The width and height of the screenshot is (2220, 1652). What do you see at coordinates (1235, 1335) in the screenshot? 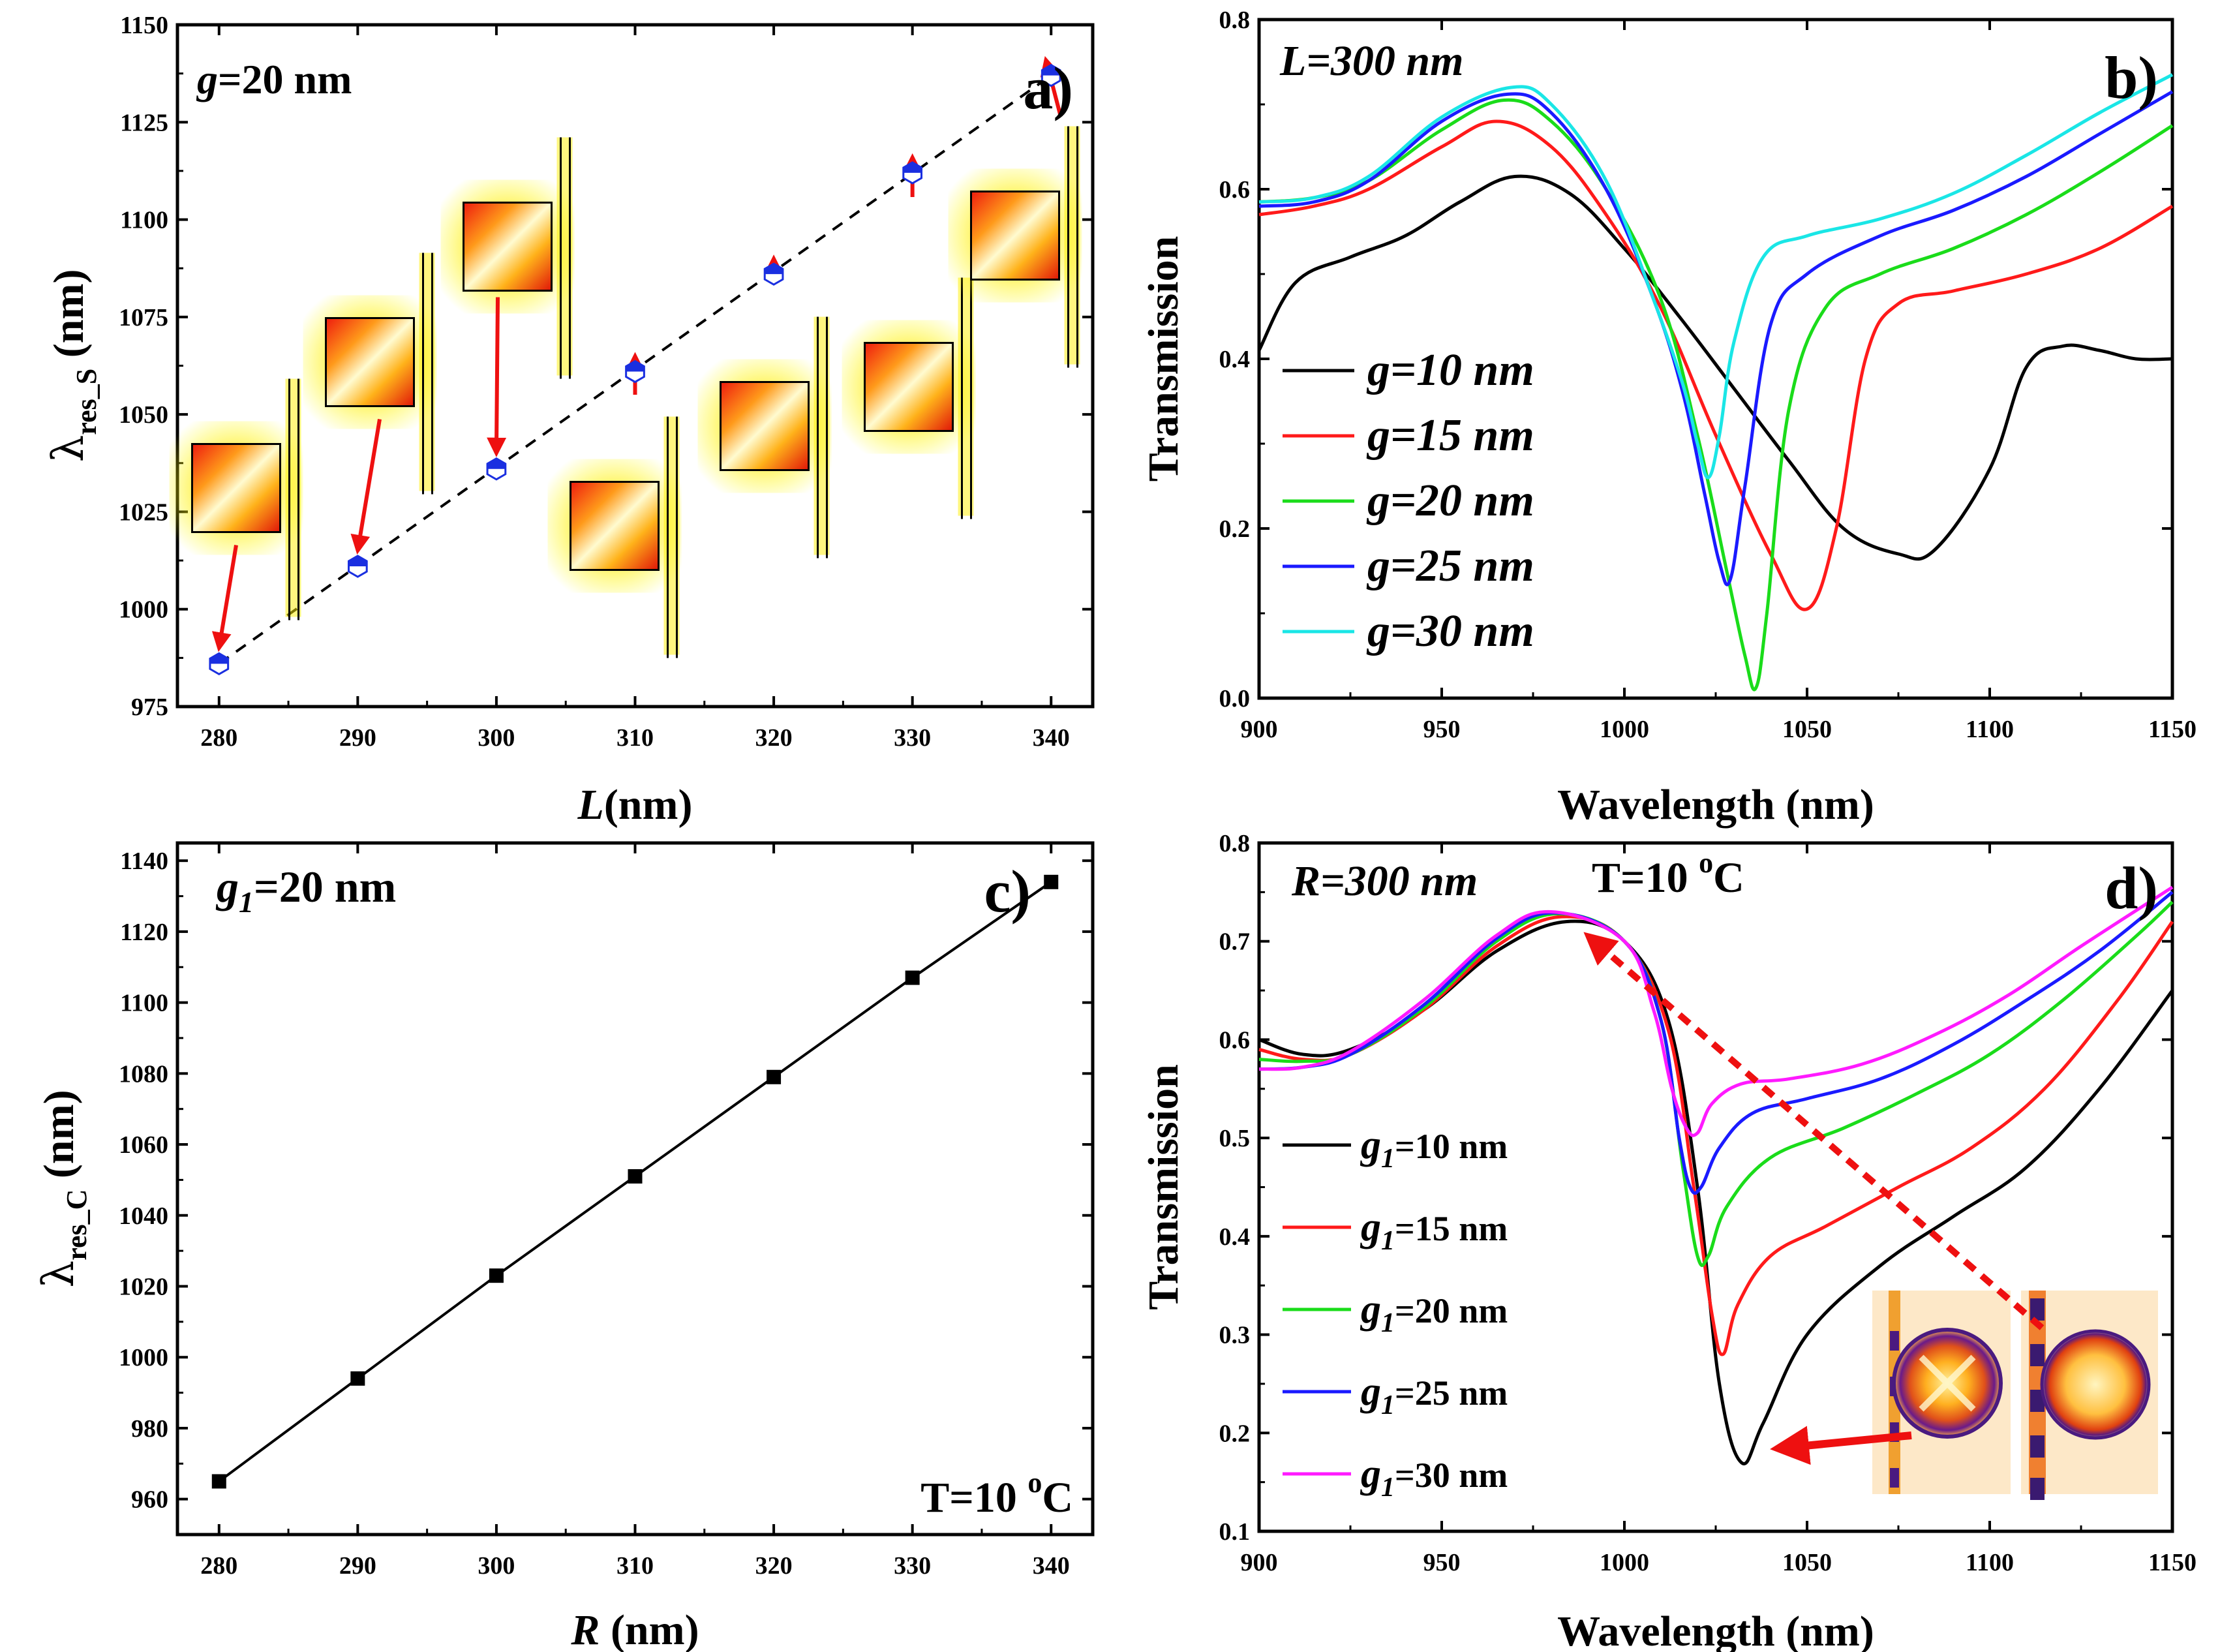
I see `y-tick-label: 0.3` at bounding box center [1235, 1335].